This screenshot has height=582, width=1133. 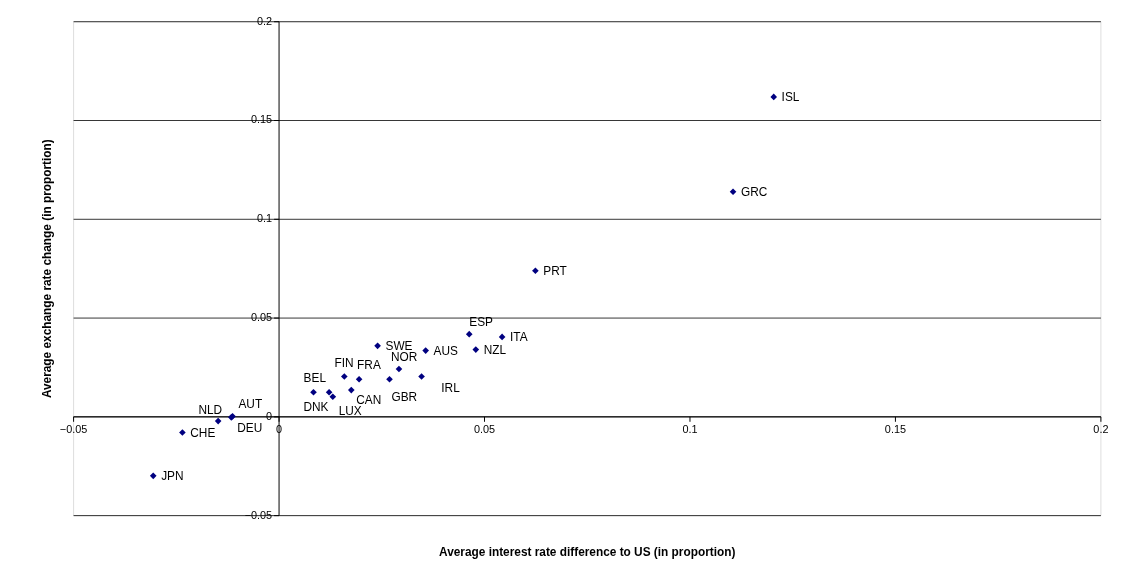 What do you see at coordinates (555, 270) in the screenshot?
I see `data-label: PRT` at bounding box center [555, 270].